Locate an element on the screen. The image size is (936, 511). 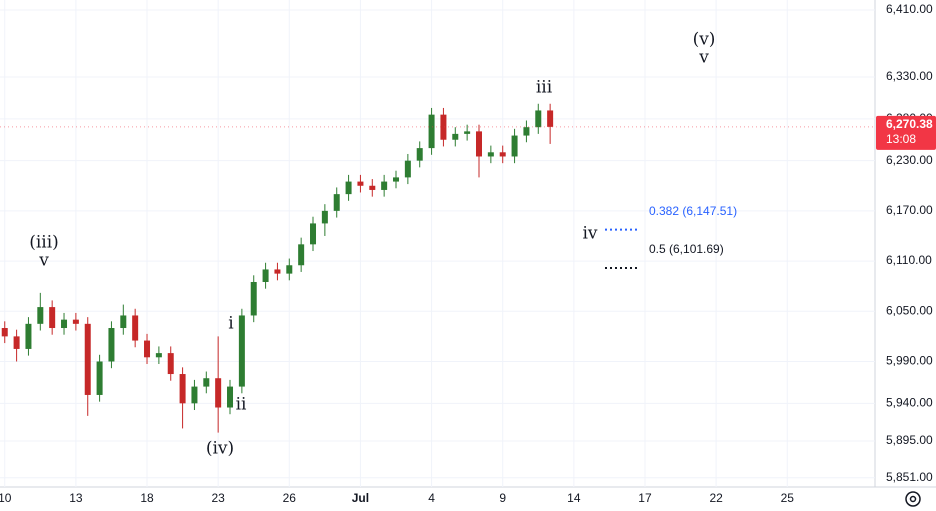
settings-button is located at coordinates (913, 499).